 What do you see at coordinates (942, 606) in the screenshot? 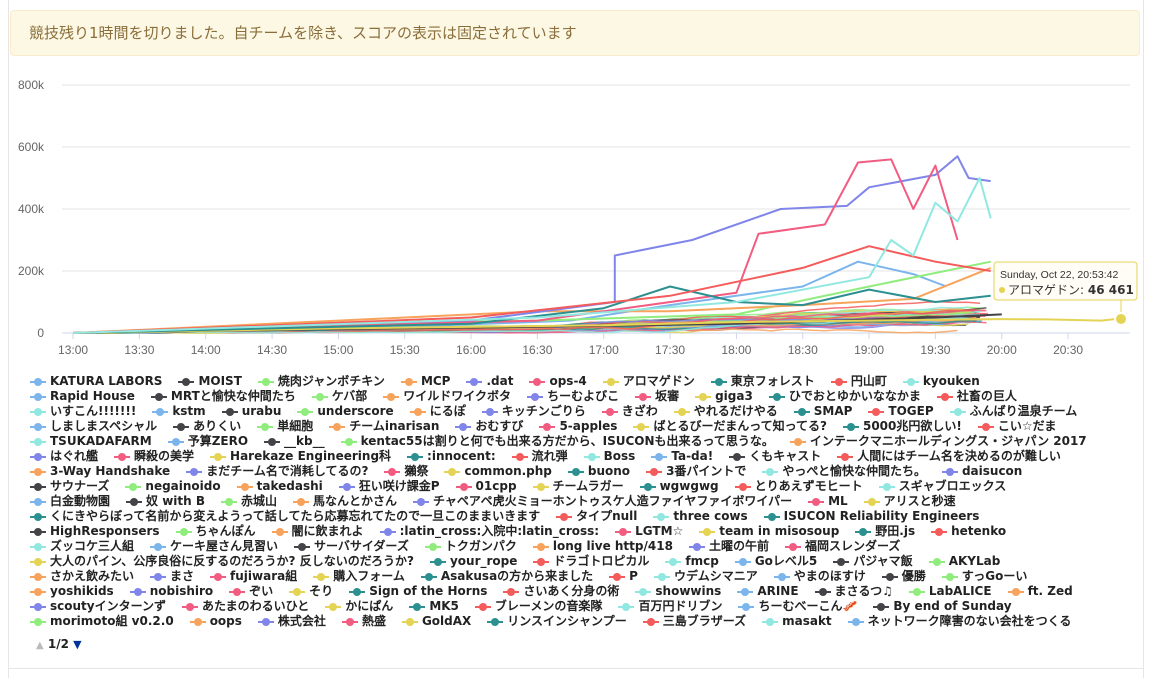
I see `legend-item: By end of Sunday` at bounding box center [942, 606].